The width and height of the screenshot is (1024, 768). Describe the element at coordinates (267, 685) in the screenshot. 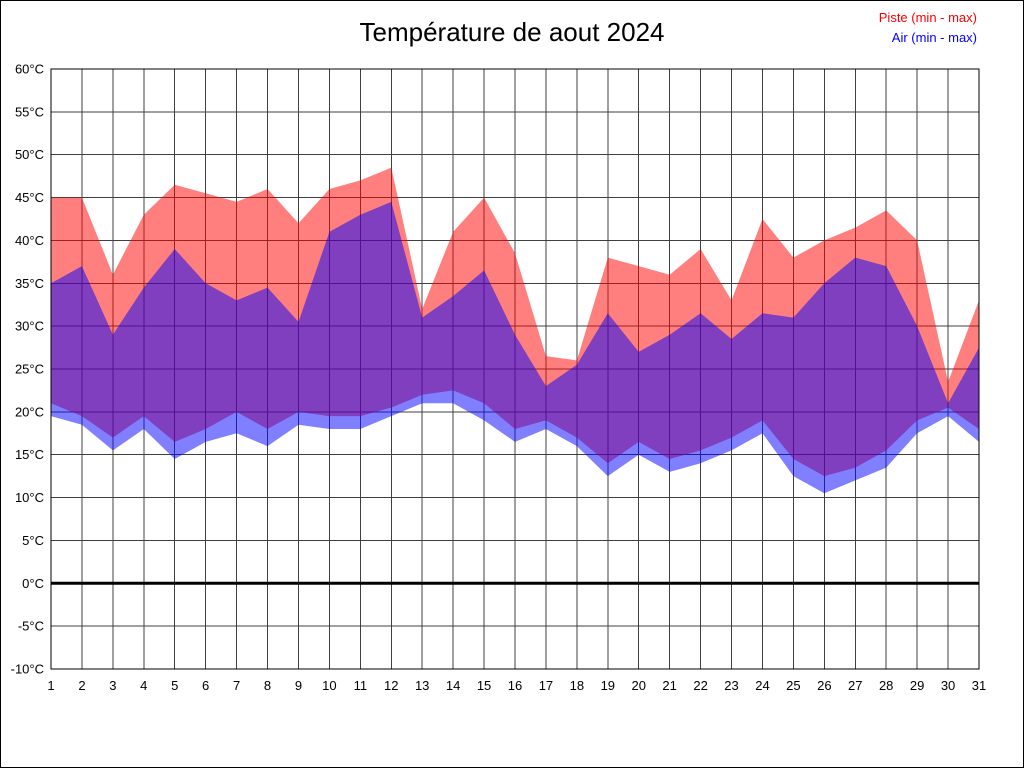

I see `x-axis-tick-label: 8` at that location.